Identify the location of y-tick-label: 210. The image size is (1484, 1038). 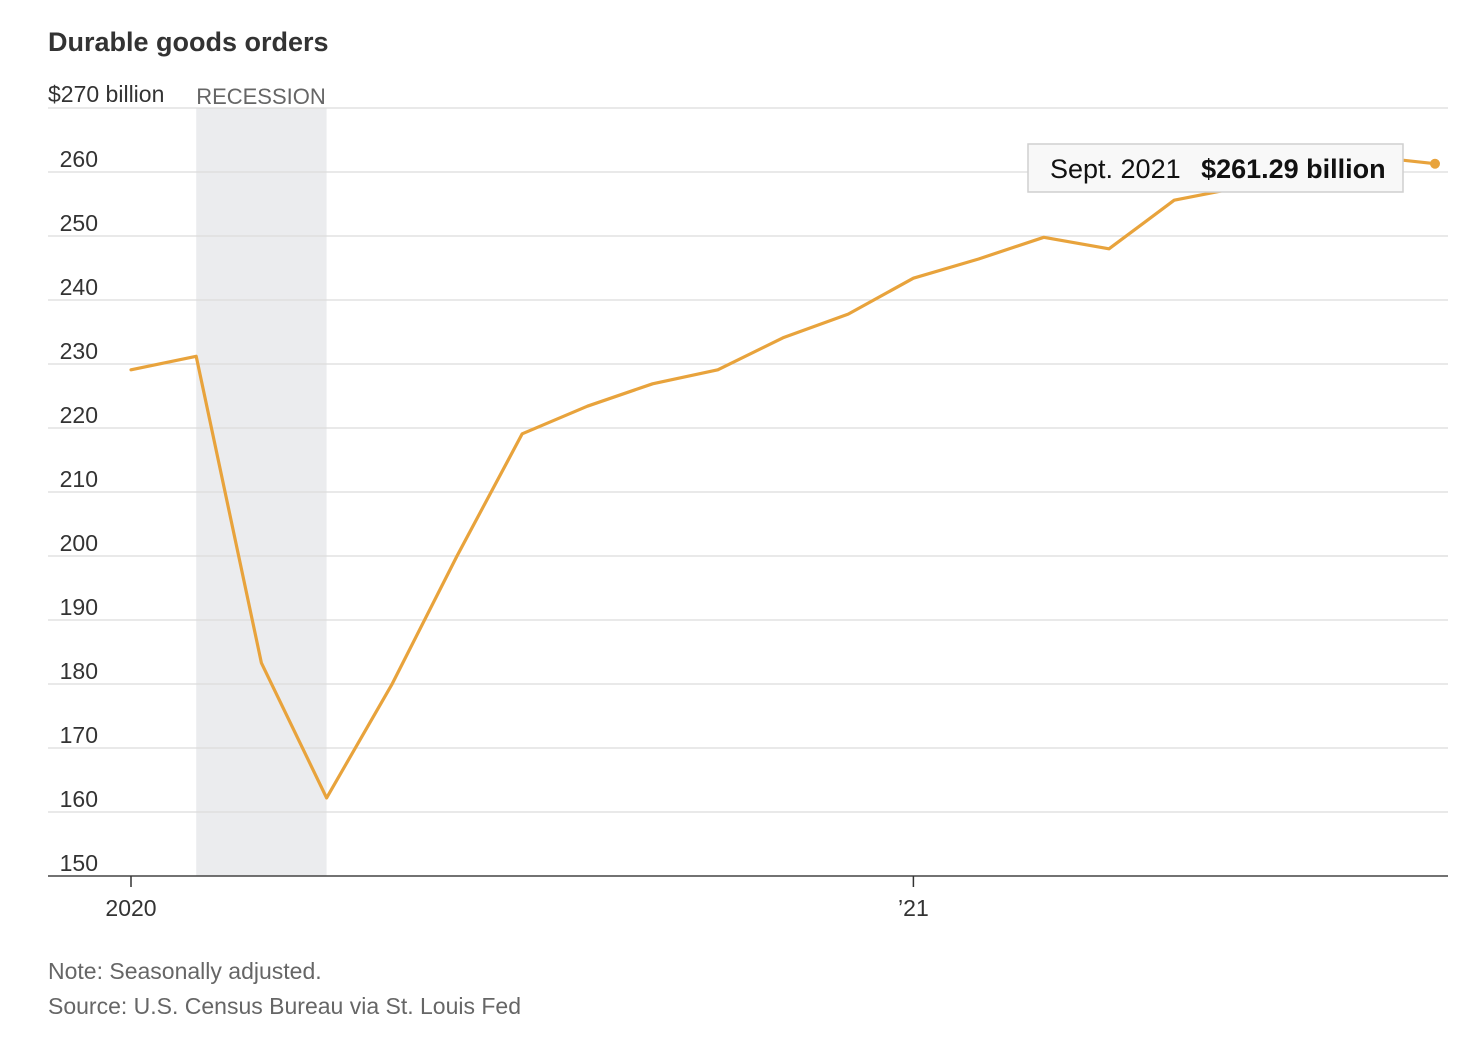
(79, 479).